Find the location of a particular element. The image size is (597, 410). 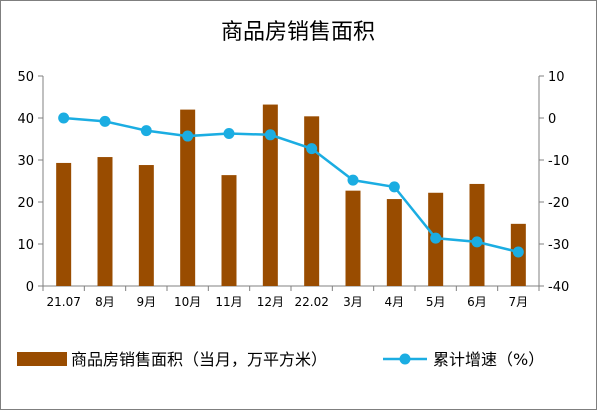

legend: 商品房销售面积（当月，万平方米） 累计增速（%） is located at coordinates (280, 359).